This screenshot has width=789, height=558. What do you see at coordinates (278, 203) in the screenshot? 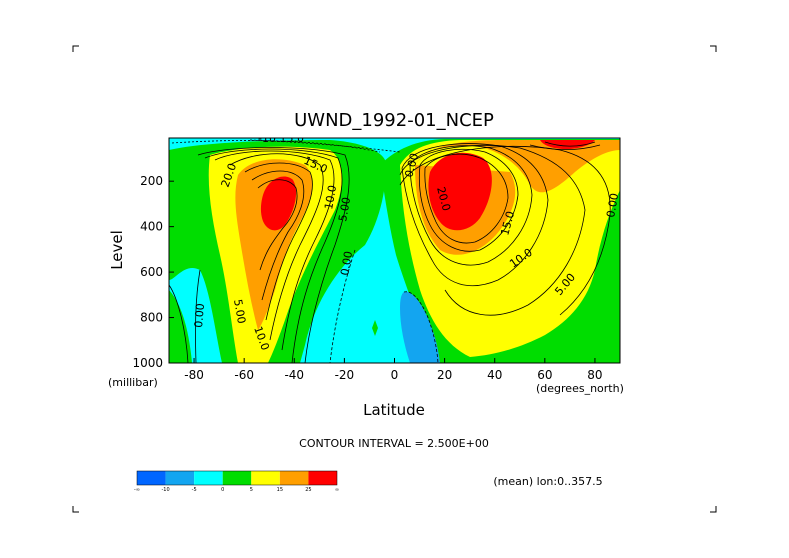
I see `contour-fill-gt25-south` at bounding box center [278, 203].